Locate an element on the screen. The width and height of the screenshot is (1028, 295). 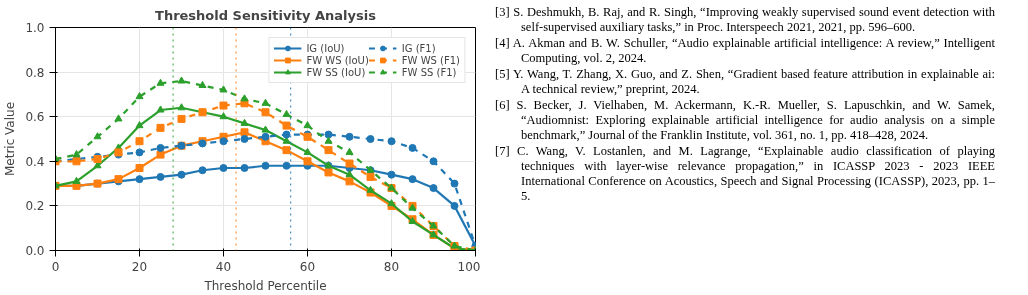
legend-label: FW SS (F1) is located at coordinates (429, 72).